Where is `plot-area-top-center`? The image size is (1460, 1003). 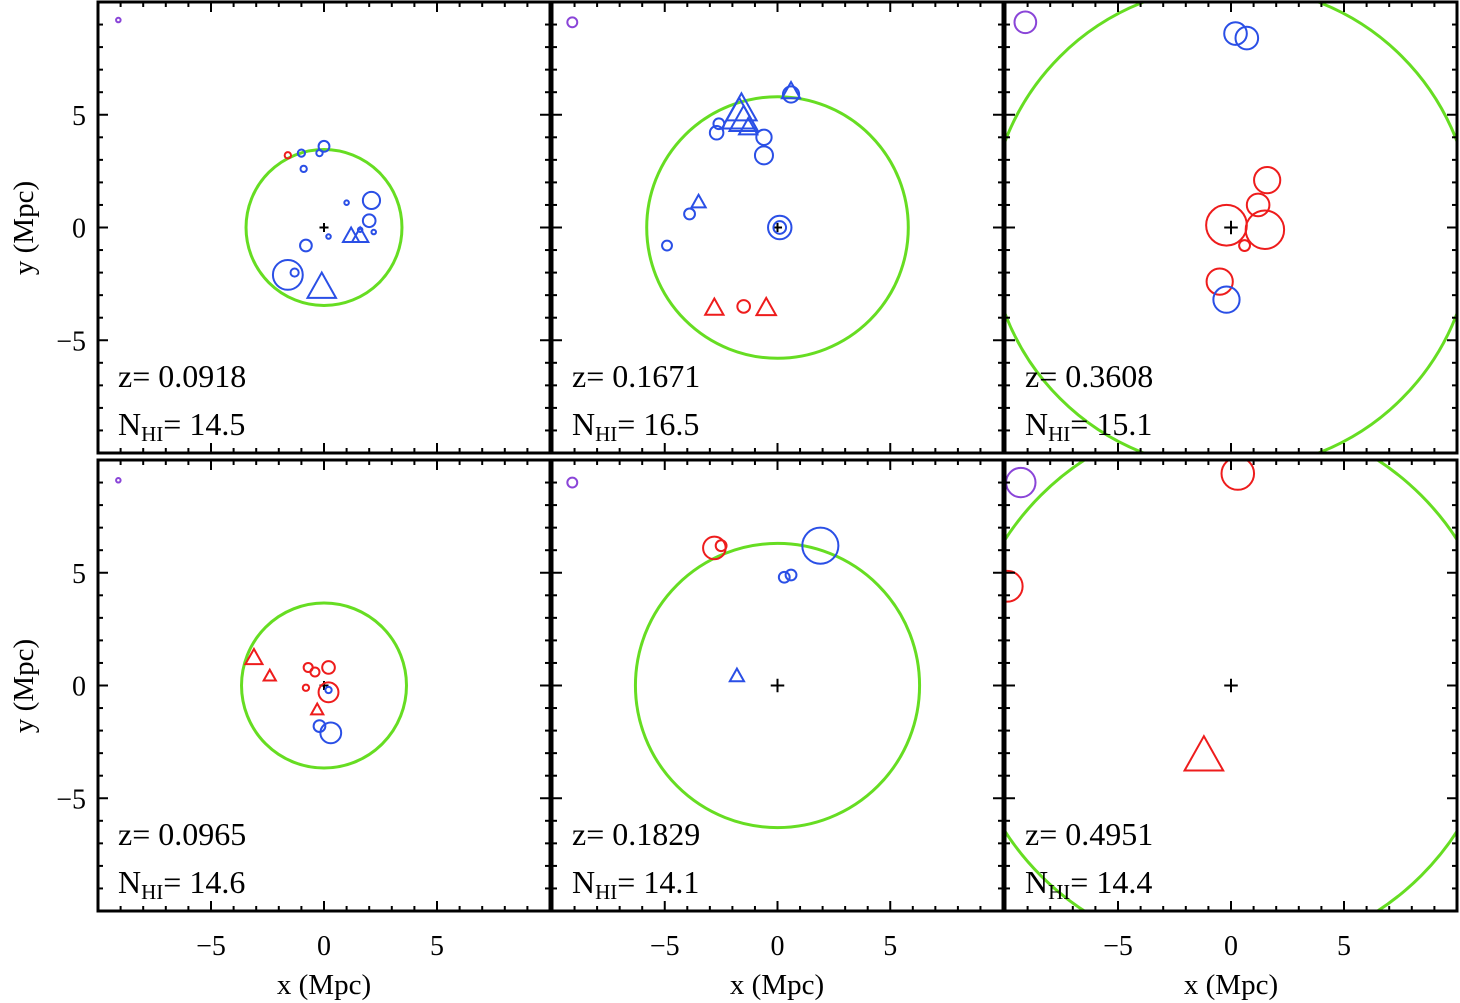
plot-area-top-center is located at coordinates (738, 188).